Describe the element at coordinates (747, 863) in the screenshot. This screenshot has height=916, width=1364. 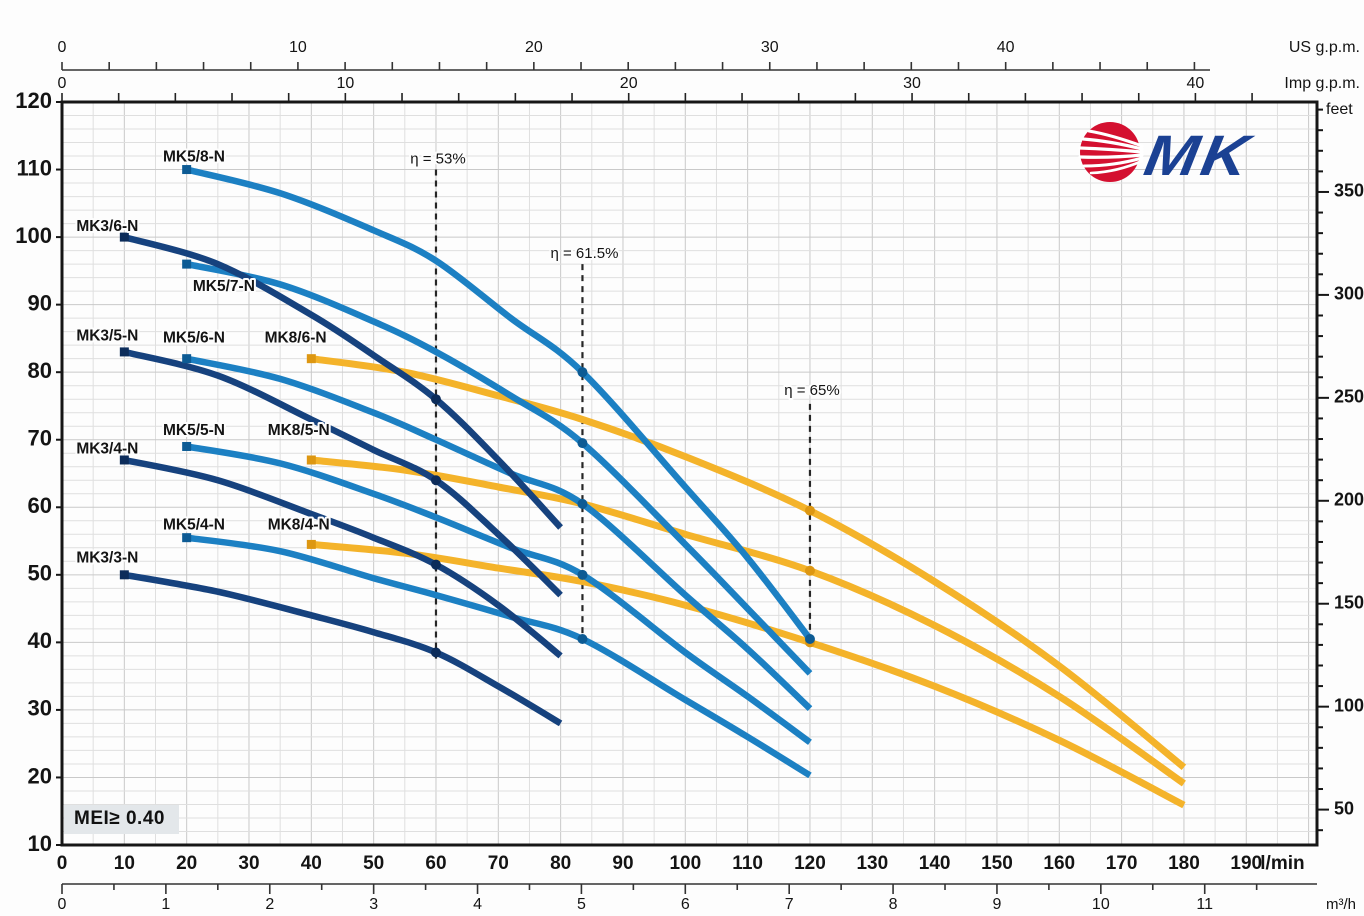
I see `lmin-tick-label: 110` at that location.